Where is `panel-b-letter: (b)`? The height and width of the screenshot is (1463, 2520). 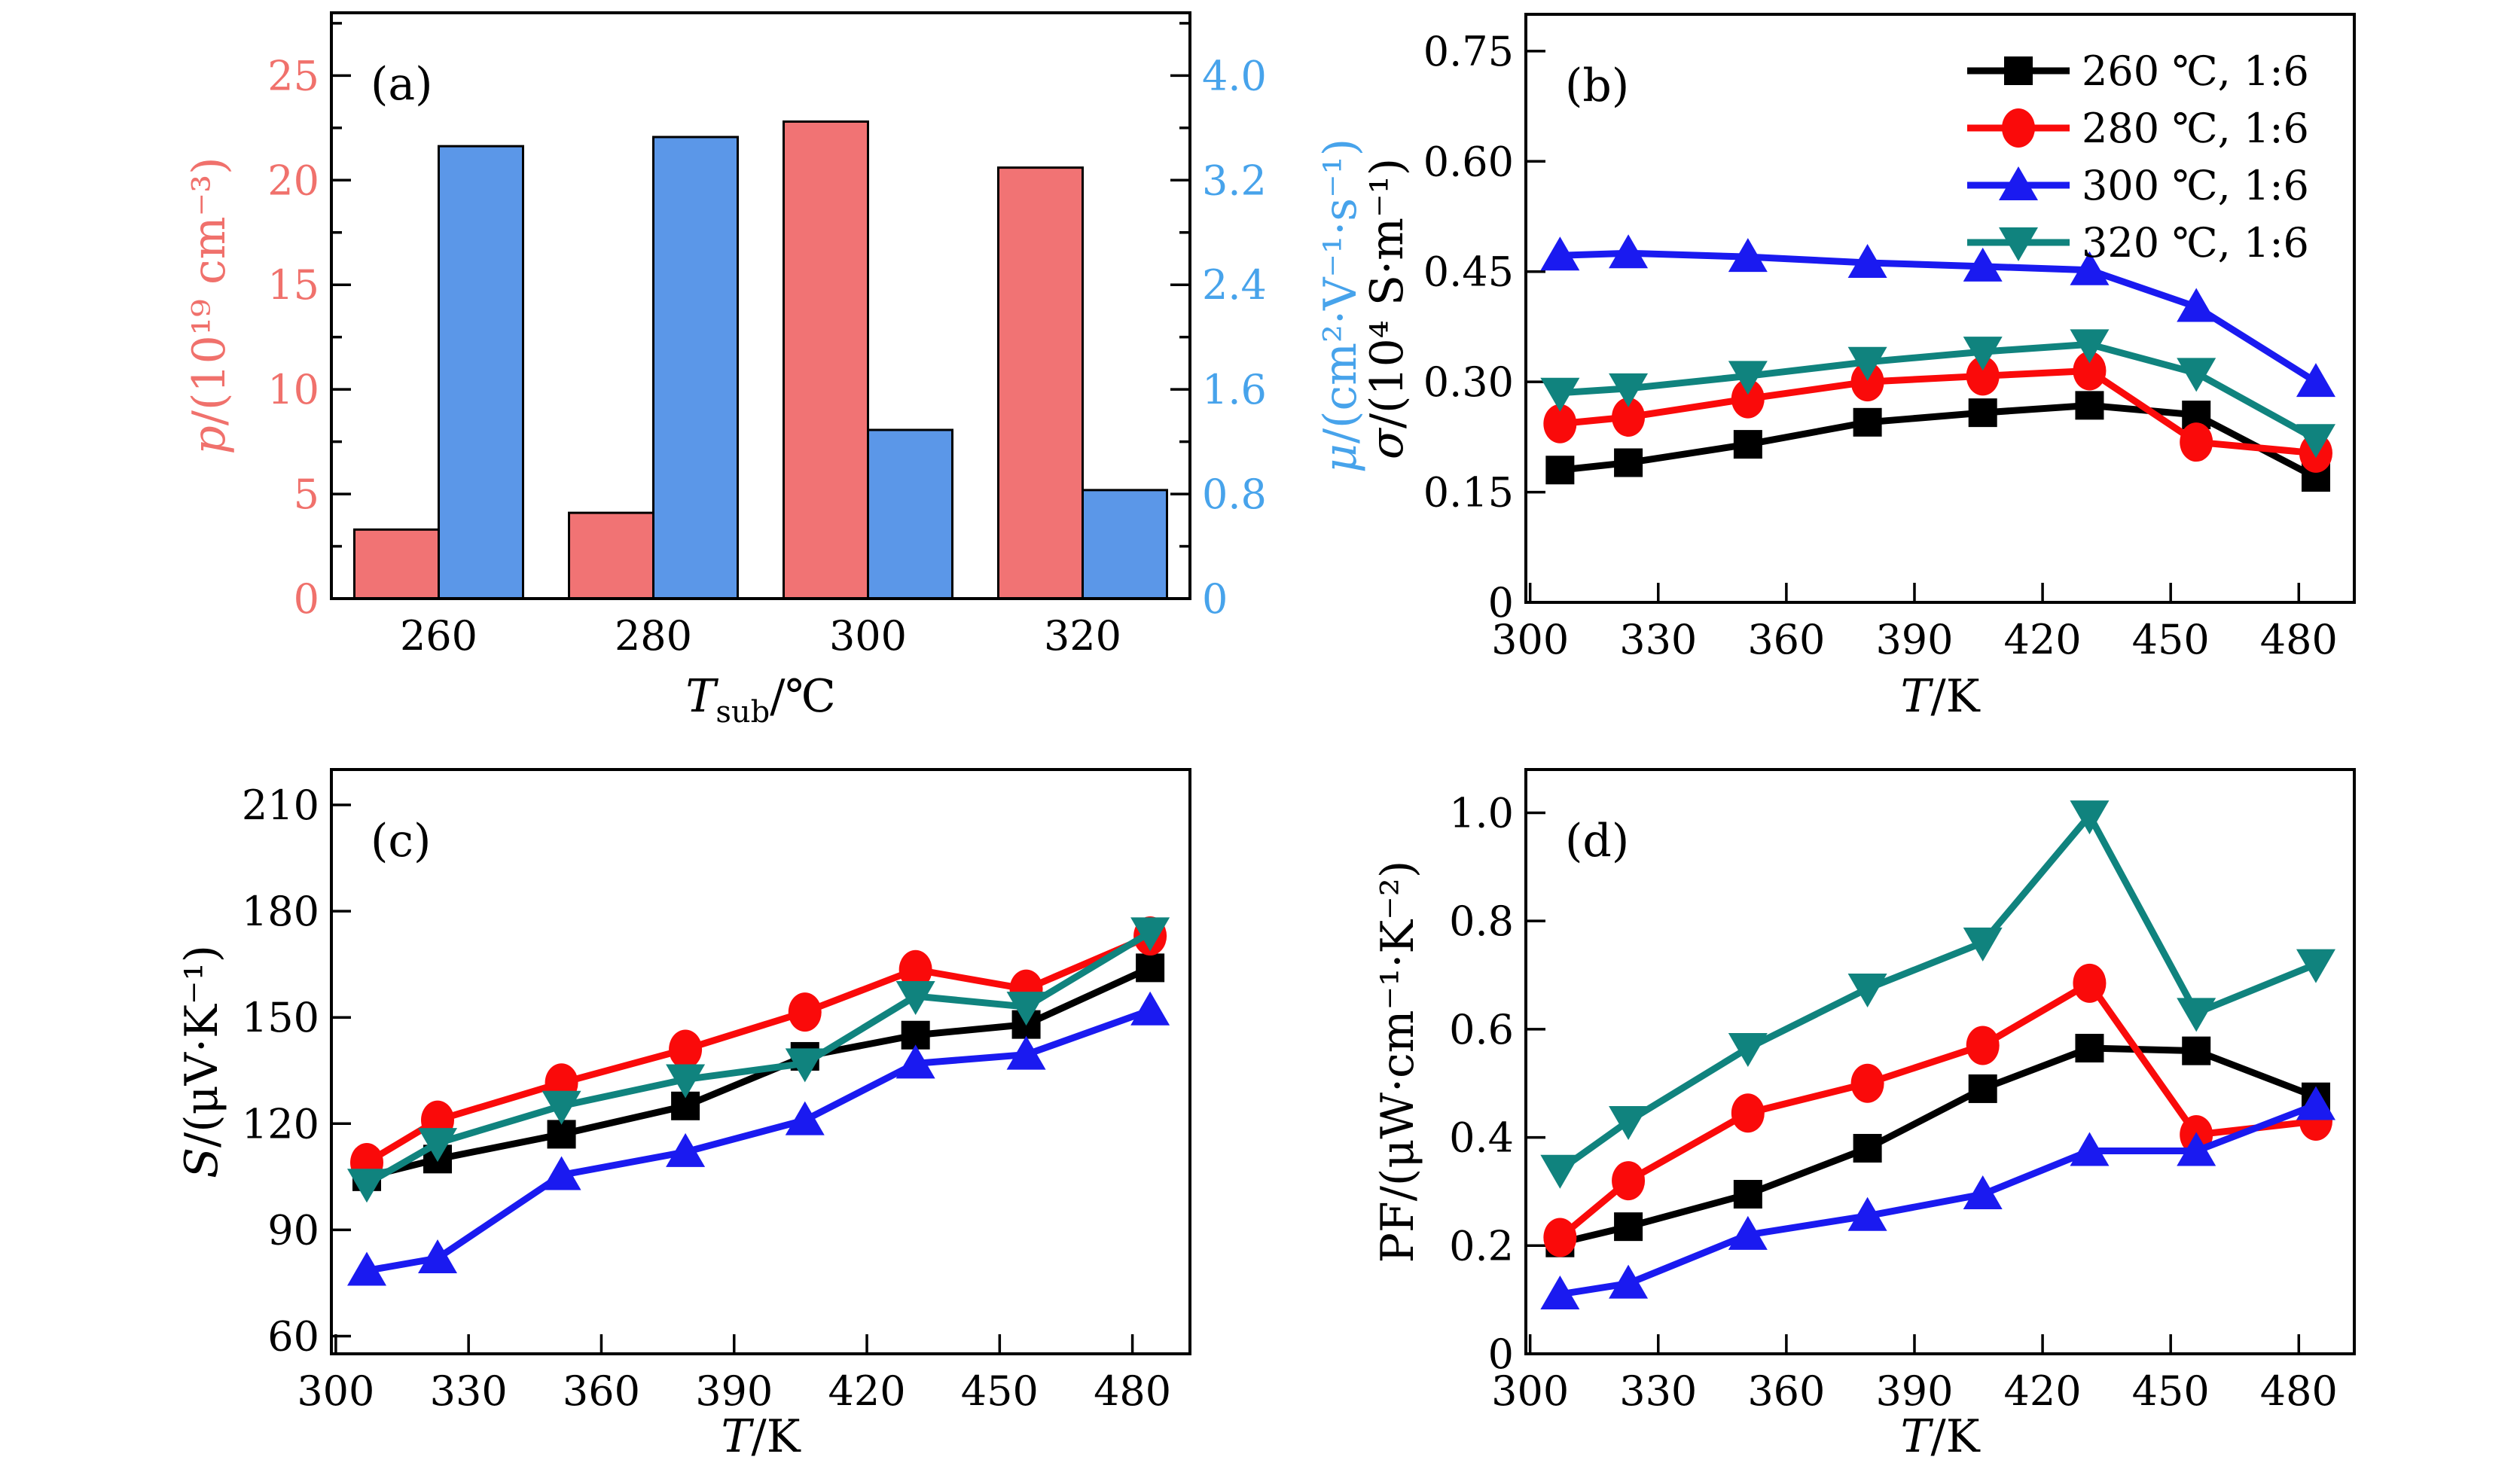 panel-b-letter: (b) is located at coordinates (1597, 85).